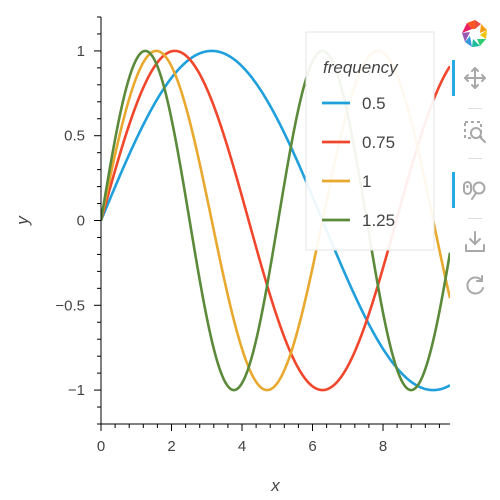 This screenshot has width=500, height=500. I want to click on y-tick-label: 1, so click(81, 51).